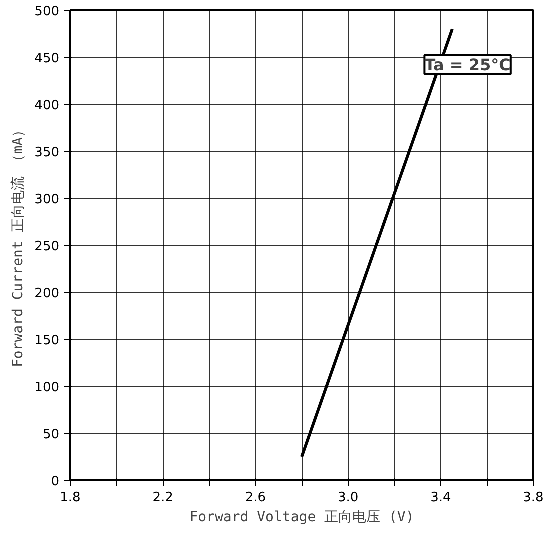 This screenshot has height=556, width=553. What do you see at coordinates (47, 153) in the screenshot?
I see `y-tick-label: 350` at bounding box center [47, 153].